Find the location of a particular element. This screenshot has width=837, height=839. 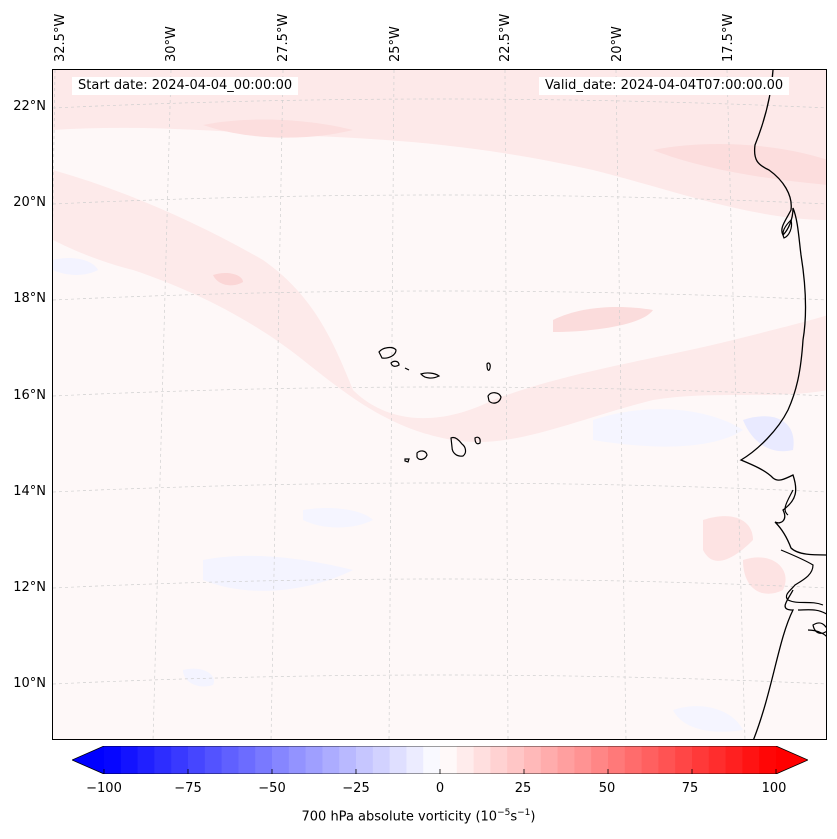

lon-label-32.5w: 32.5°W is located at coordinates (60, 37).